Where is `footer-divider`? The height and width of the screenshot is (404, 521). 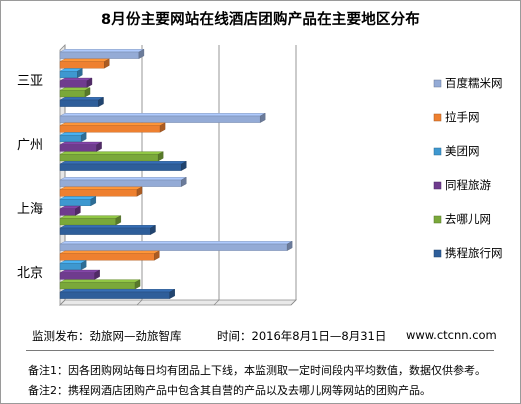
footer-divider is located at coordinates (260, 350).